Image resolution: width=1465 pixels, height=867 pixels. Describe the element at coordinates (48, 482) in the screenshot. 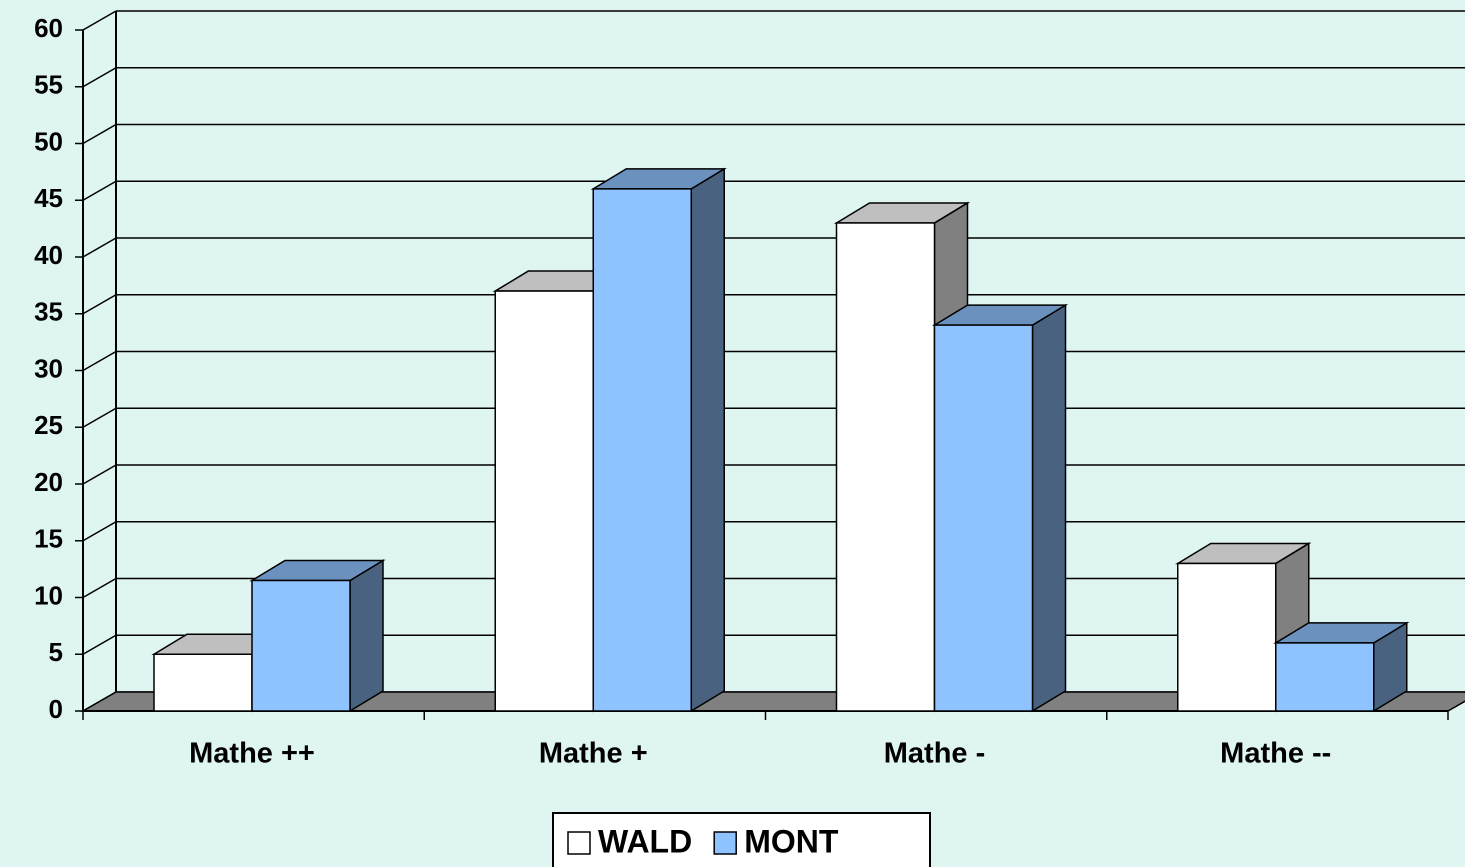

I see `y-tick-label: 20` at that location.